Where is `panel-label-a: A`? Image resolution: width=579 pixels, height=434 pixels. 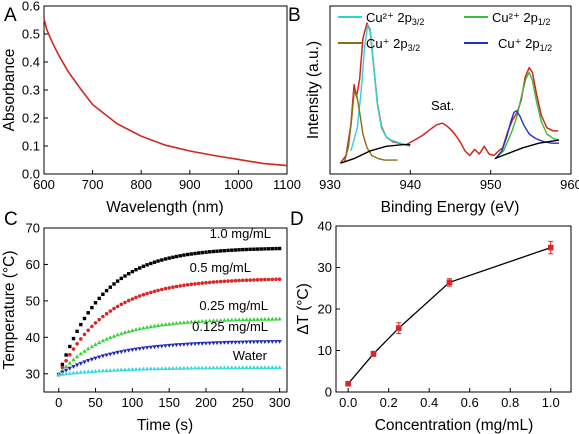 panel-label-a: A is located at coordinates (10, 15).